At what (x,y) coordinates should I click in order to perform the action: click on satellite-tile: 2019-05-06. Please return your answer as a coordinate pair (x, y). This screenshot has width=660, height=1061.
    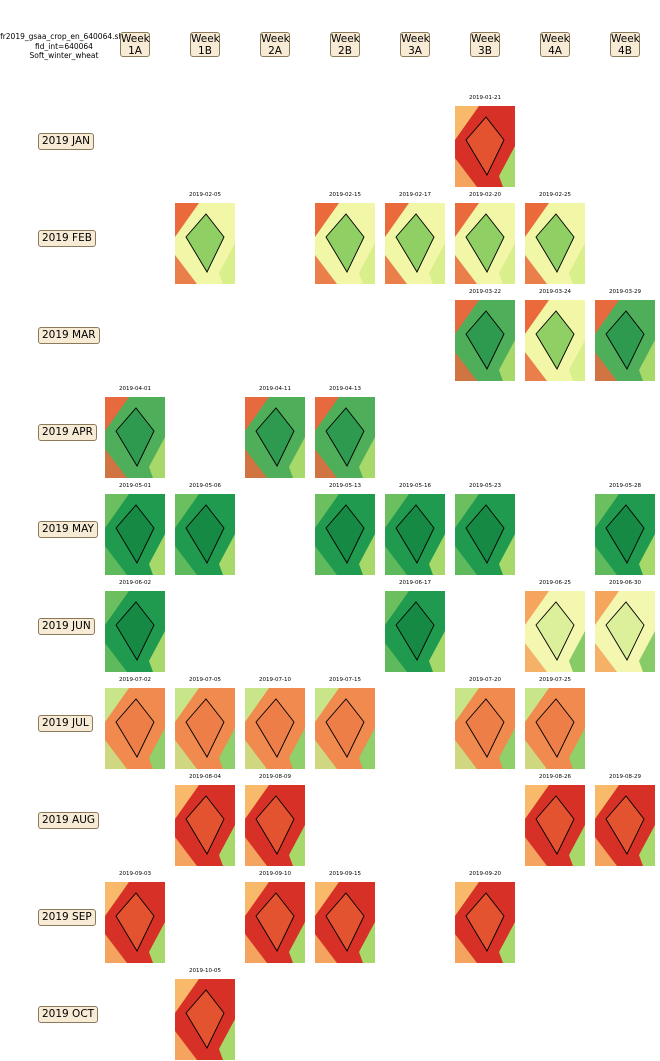
    Looking at the image, I should click on (205, 529).